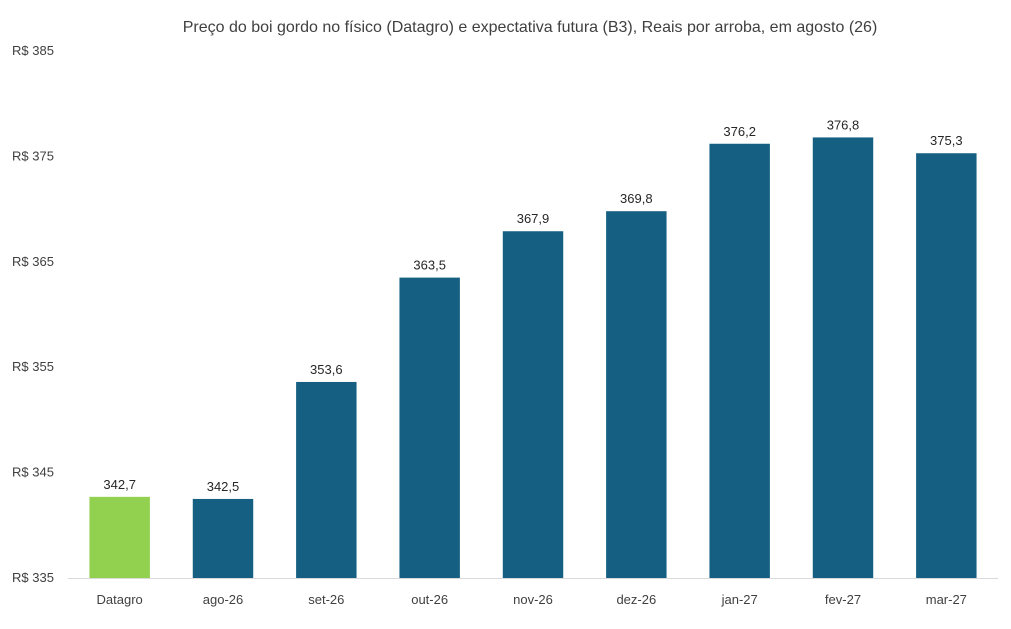 Image resolution: width=1011 pixels, height=629 pixels. I want to click on x-tick-label: out-26, so click(429, 599).